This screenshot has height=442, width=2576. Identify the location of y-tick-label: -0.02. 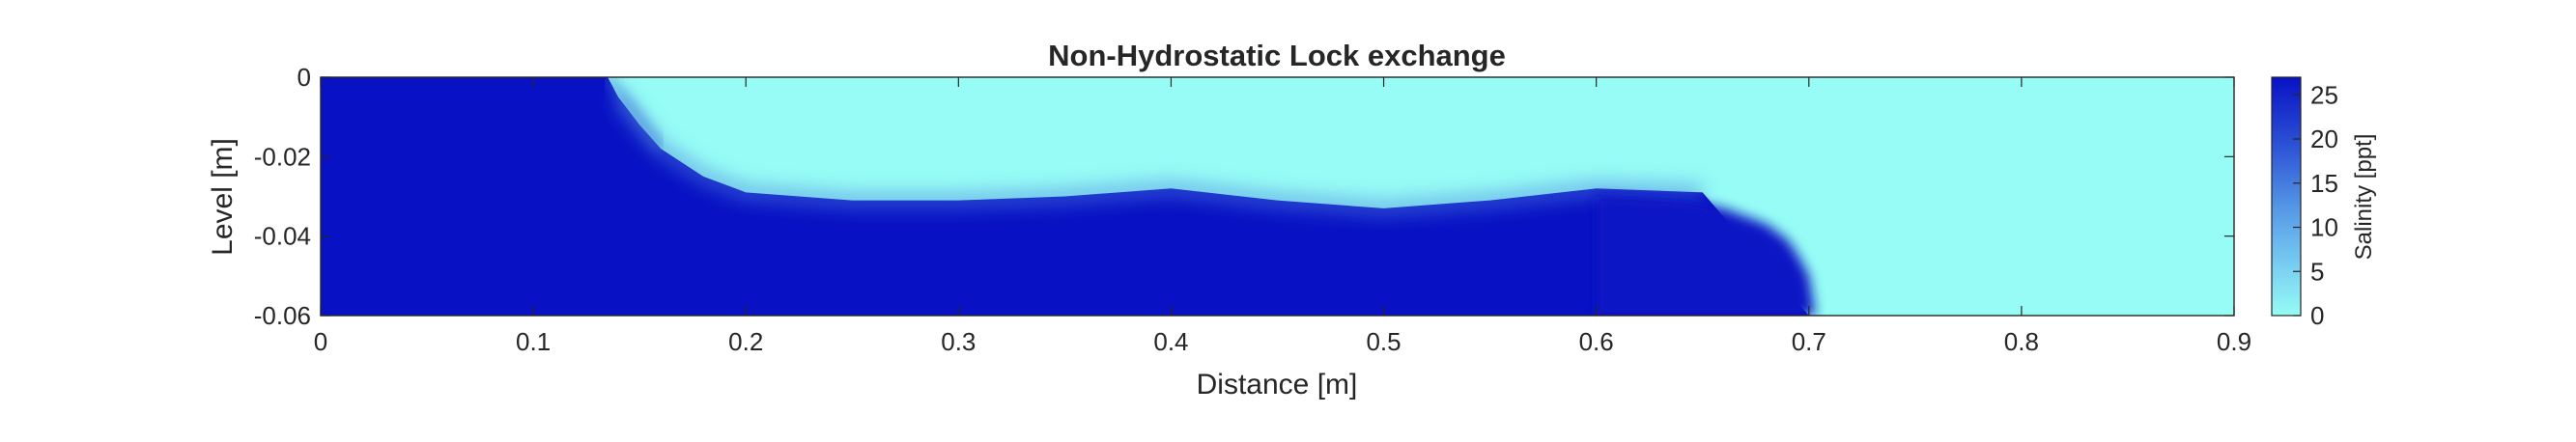
(282, 157).